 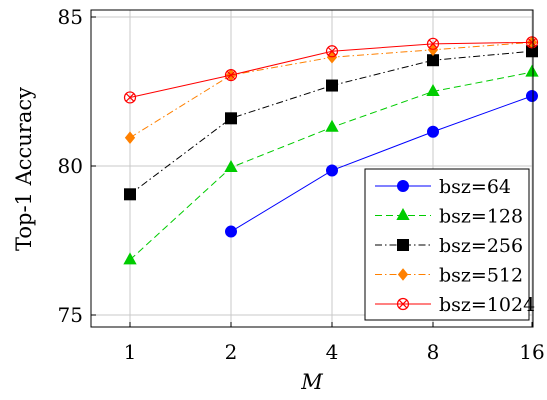 What do you see at coordinates (481, 217) in the screenshot?
I see `legend-label: bsz=128` at bounding box center [481, 217].